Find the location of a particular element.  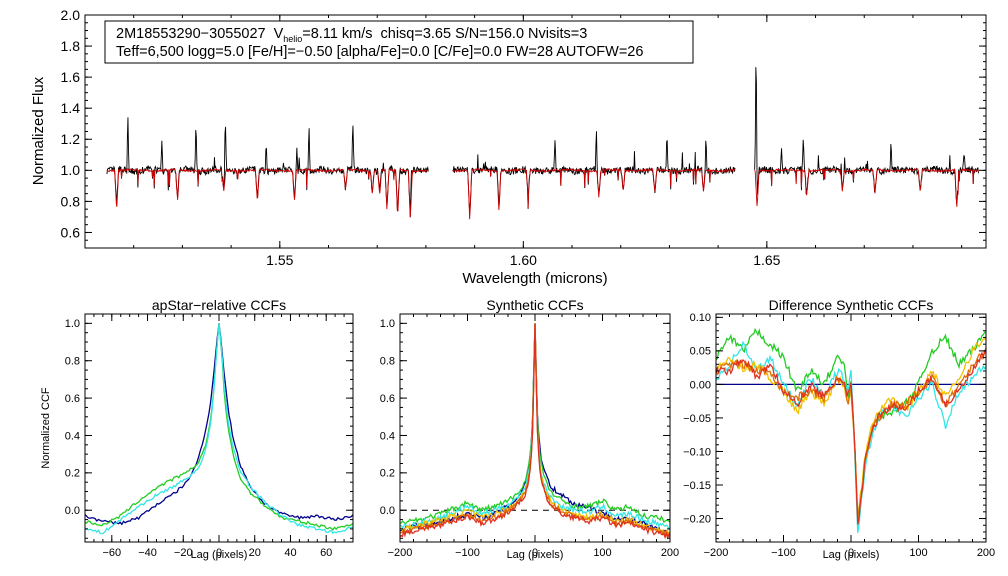

header-v-value: =8.11 km/s is located at coordinates (337, 34).